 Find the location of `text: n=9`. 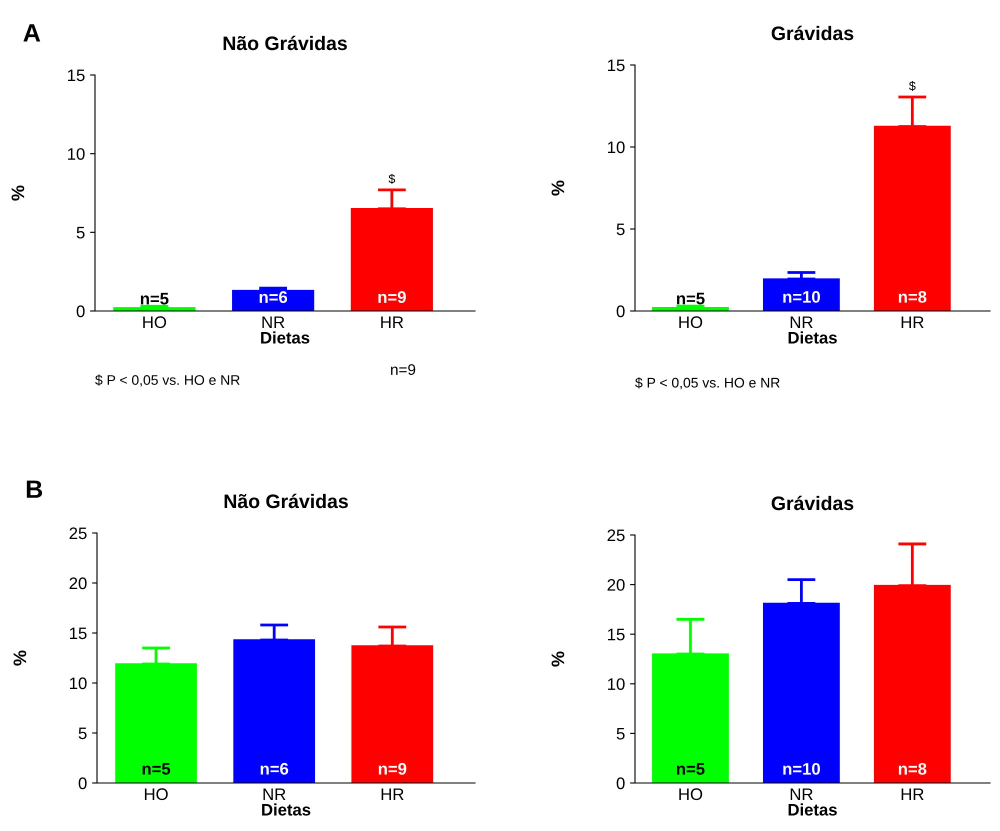

text: n=9 is located at coordinates (403, 369).